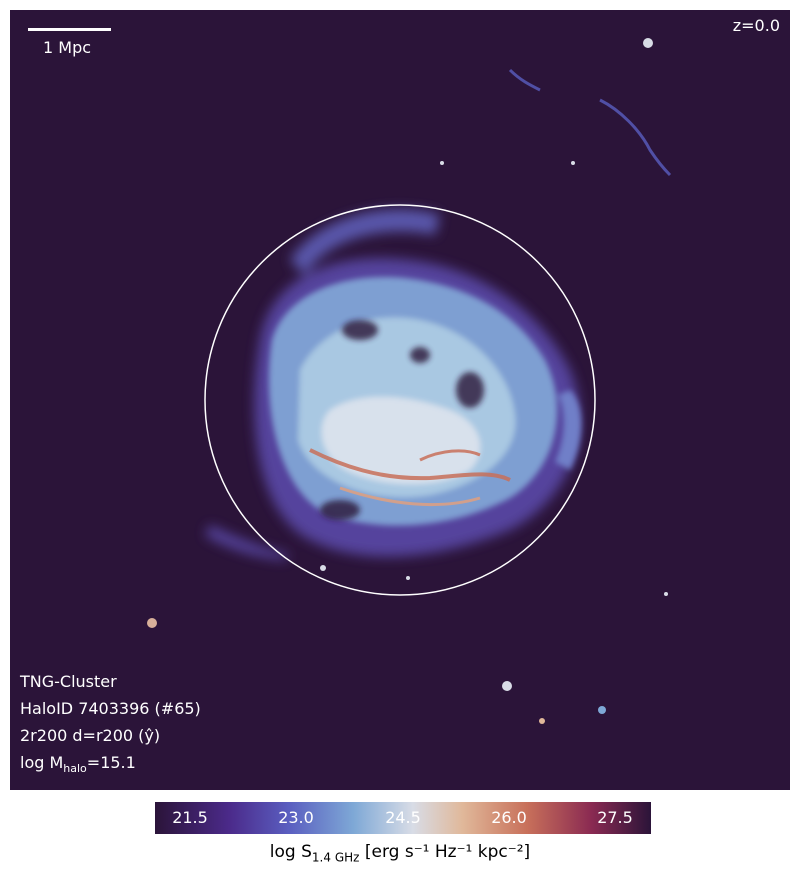 The width and height of the screenshot is (800, 873). Describe the element at coordinates (509, 817) in the screenshot. I see `colorbar-tick: 26.0` at that location.